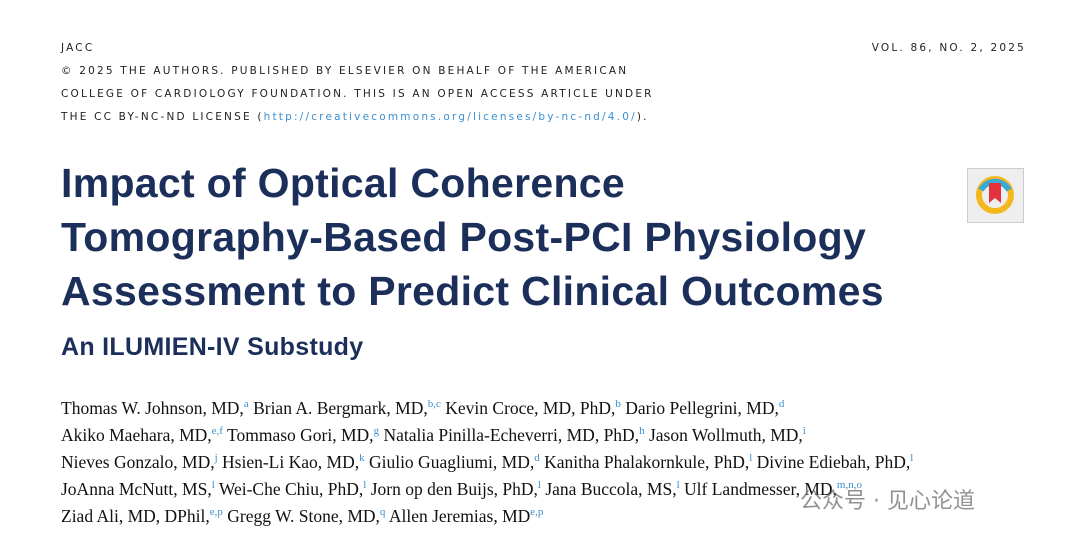 The image size is (1080, 543). What do you see at coordinates (343, 183) in the screenshot?
I see `title-line: Impact of Optical Coherence` at bounding box center [343, 183].